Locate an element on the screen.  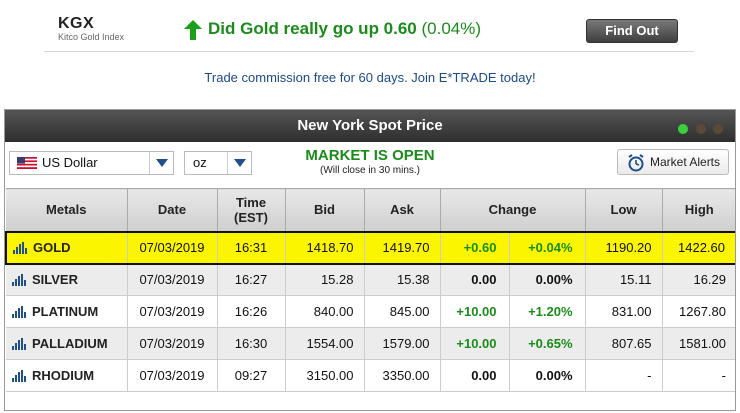
market-close-note: (Will close in 30 mins.) is located at coordinates (370, 170).